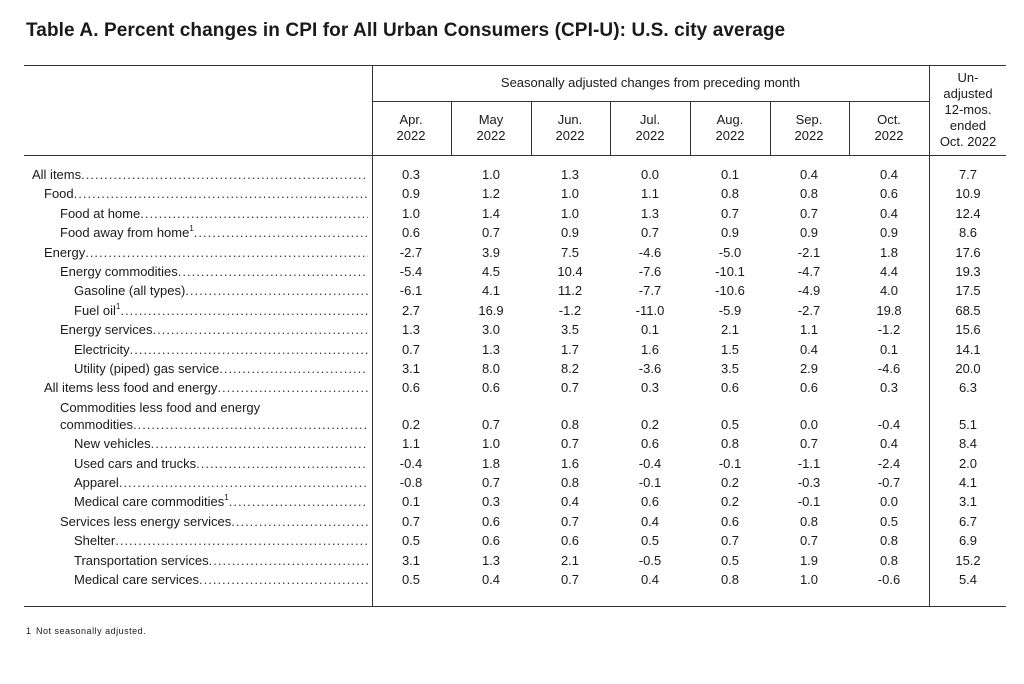 The image size is (1024, 684). Describe the element at coordinates (570, 560) in the screenshot. I see `table-cell: 2.1` at that location.